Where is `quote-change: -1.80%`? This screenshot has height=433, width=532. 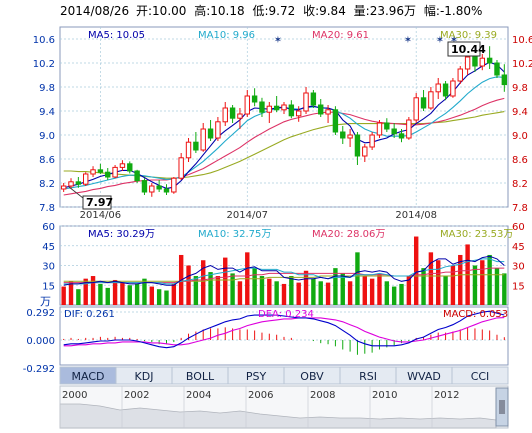
quote-change: -1.80% is located at coordinates (461, 11).